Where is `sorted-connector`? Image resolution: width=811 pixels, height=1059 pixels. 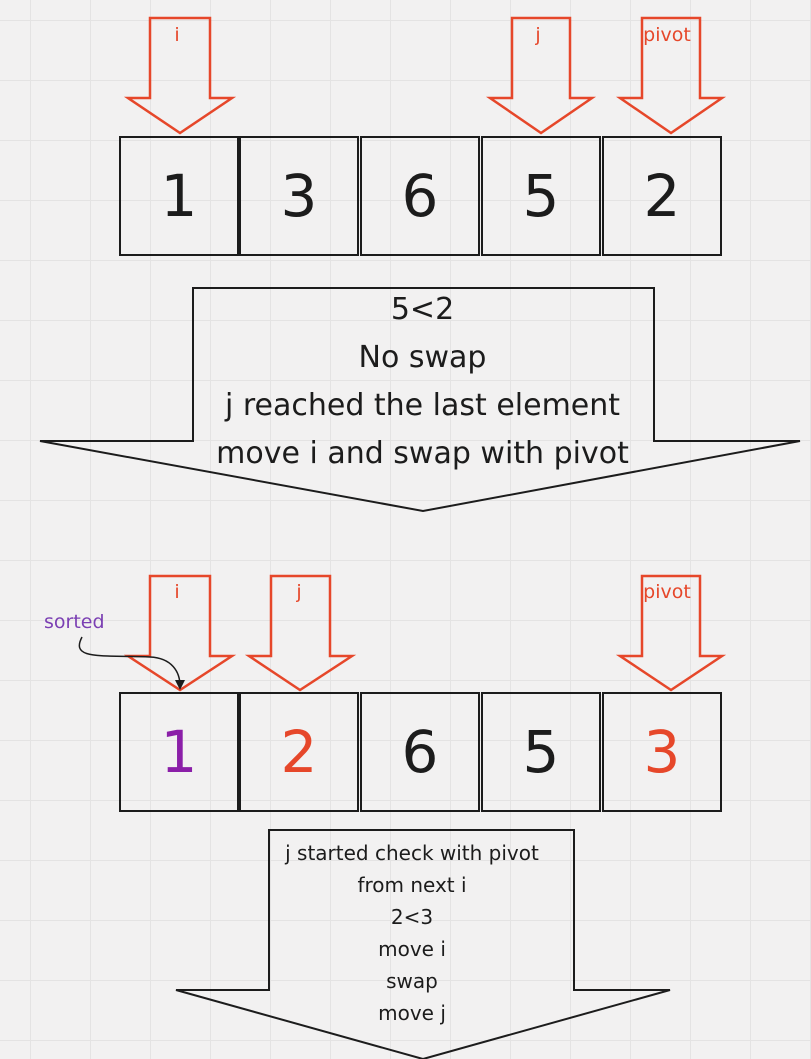
sorted-connector is located at coordinates (129, 661).